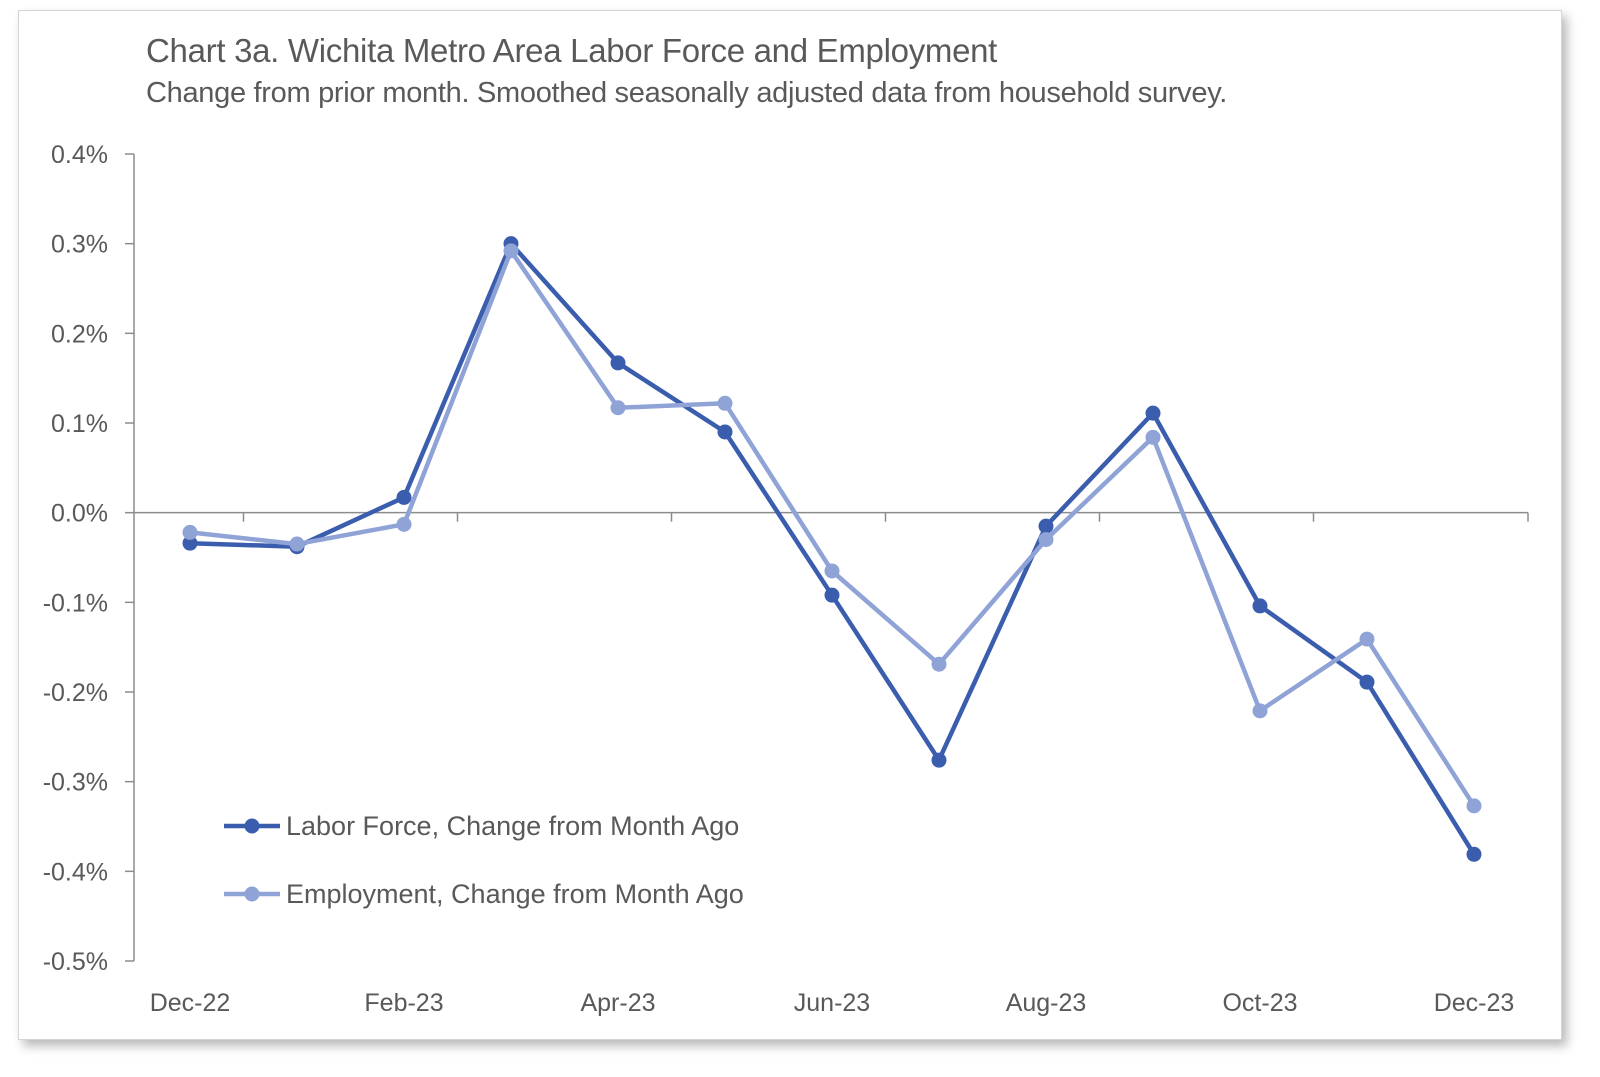 Image resolution: width=1600 pixels, height=1077 pixels. I want to click on legend-label: Employment, Change from Month Ago, so click(515, 894).